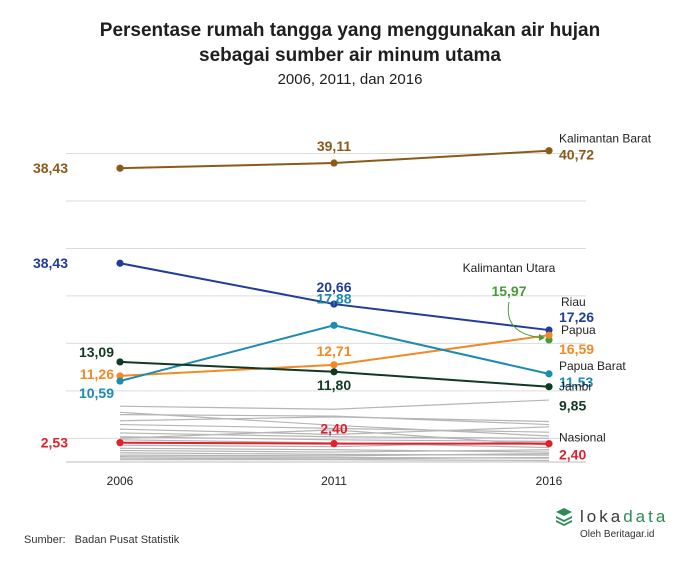 The width and height of the screenshot is (700, 568). Describe the element at coordinates (578, 330) in the screenshot. I see `series-name-label-papua: Papua` at that location.